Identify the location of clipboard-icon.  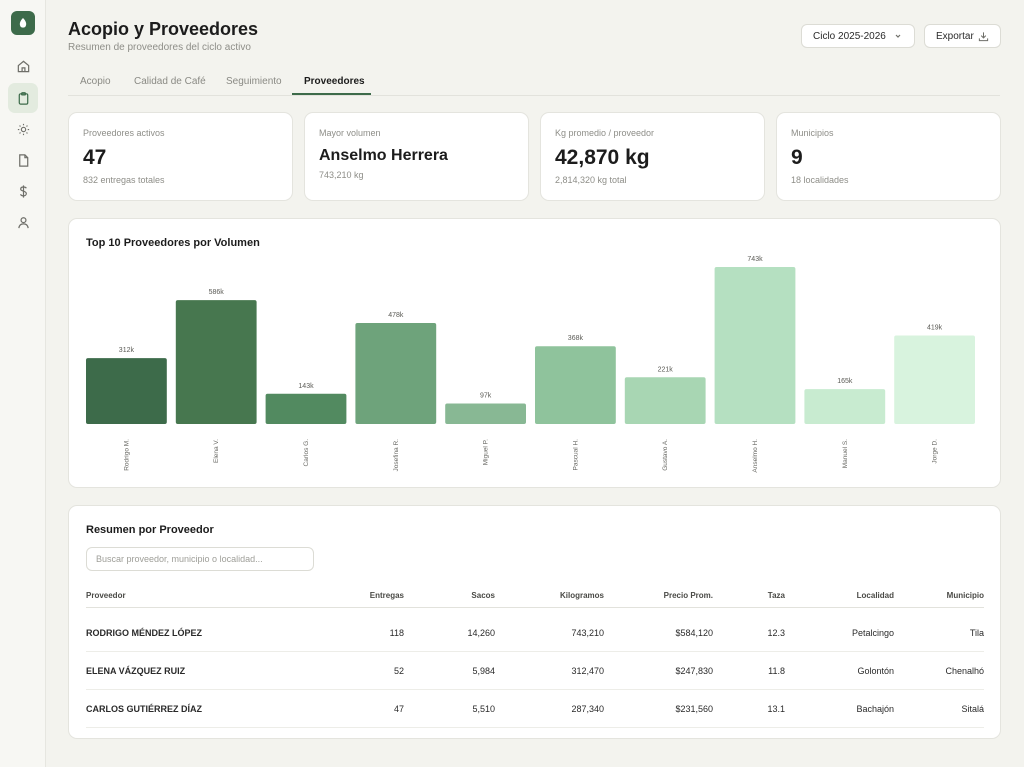
(23, 98).